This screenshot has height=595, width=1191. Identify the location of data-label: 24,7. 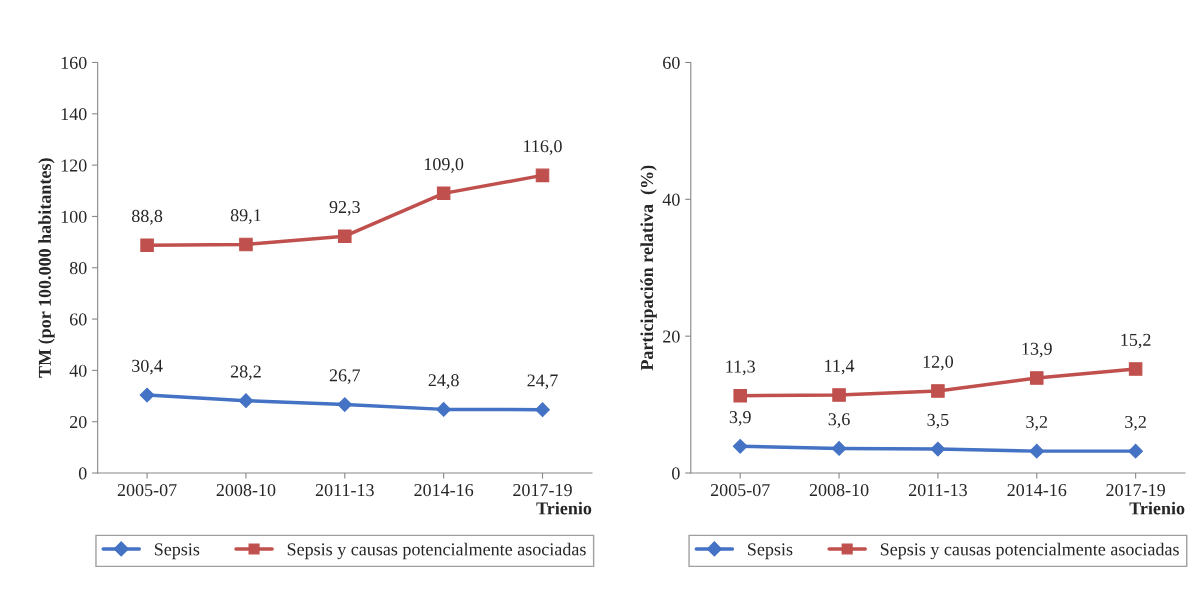
(542, 382).